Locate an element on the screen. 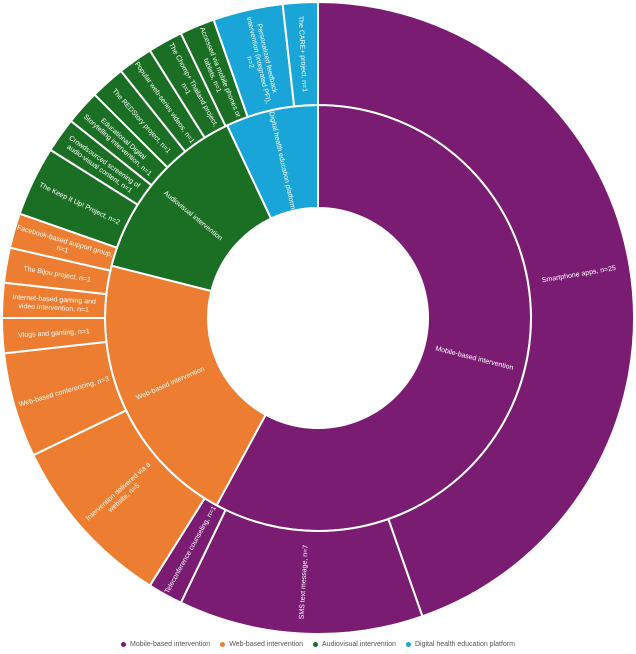  legend-label: Web-based intervention is located at coordinates (266, 644).